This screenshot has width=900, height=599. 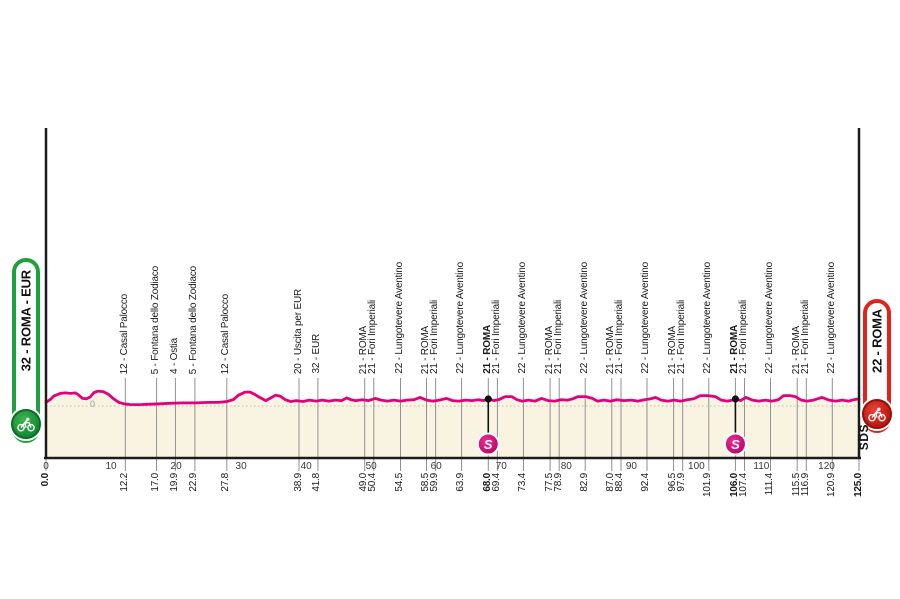 What do you see at coordinates (558, 482) in the screenshot?
I see `distance-label: 78.9` at bounding box center [558, 482].